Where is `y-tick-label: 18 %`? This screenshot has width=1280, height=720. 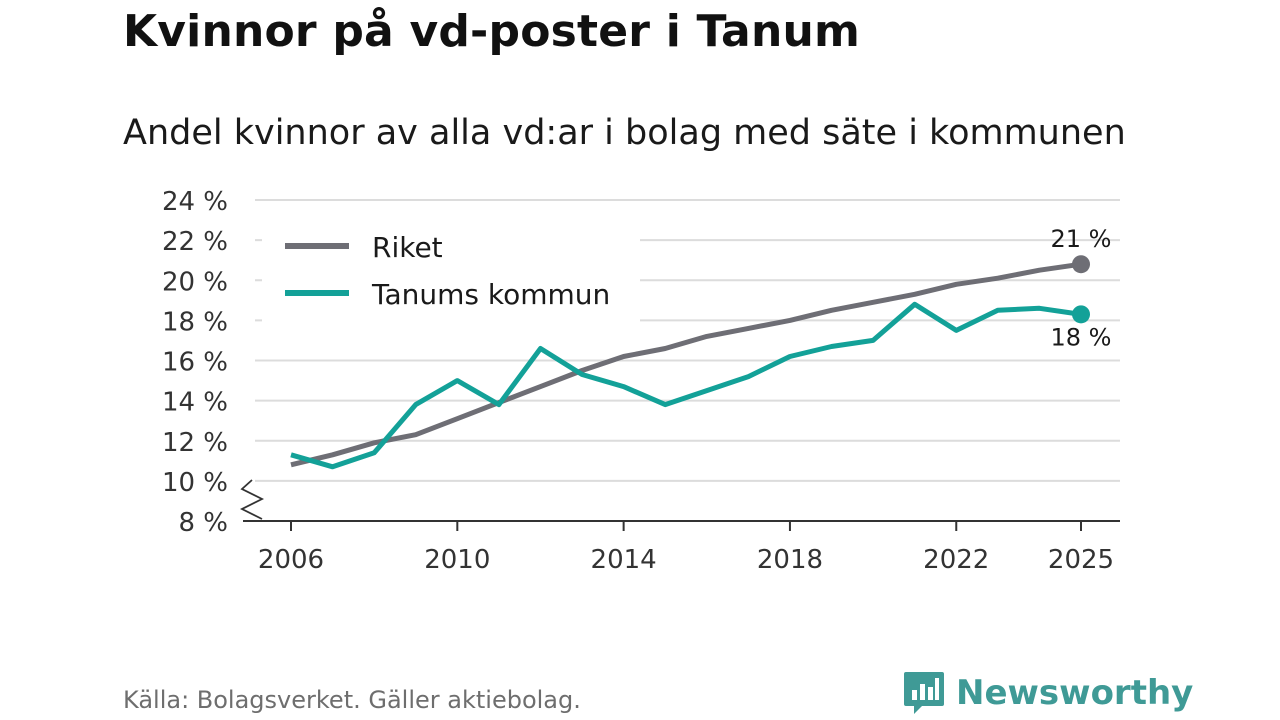 y-tick-label: 18 % is located at coordinates (195, 322).